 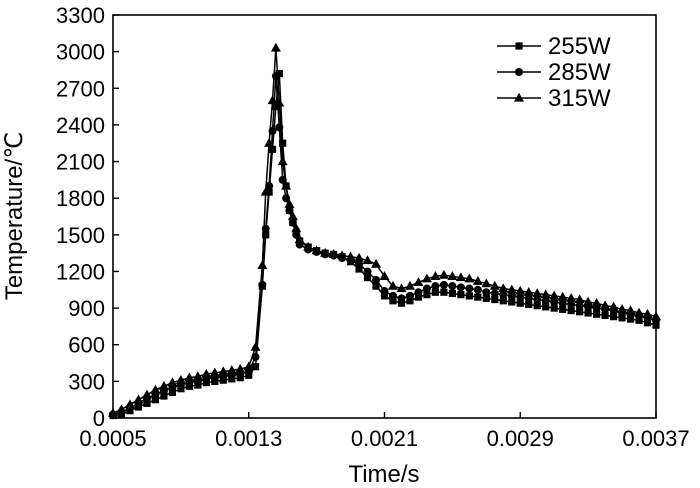 What do you see at coordinates (80, 125) in the screenshot?
I see `y-tick-label: 2400` at bounding box center [80, 125].